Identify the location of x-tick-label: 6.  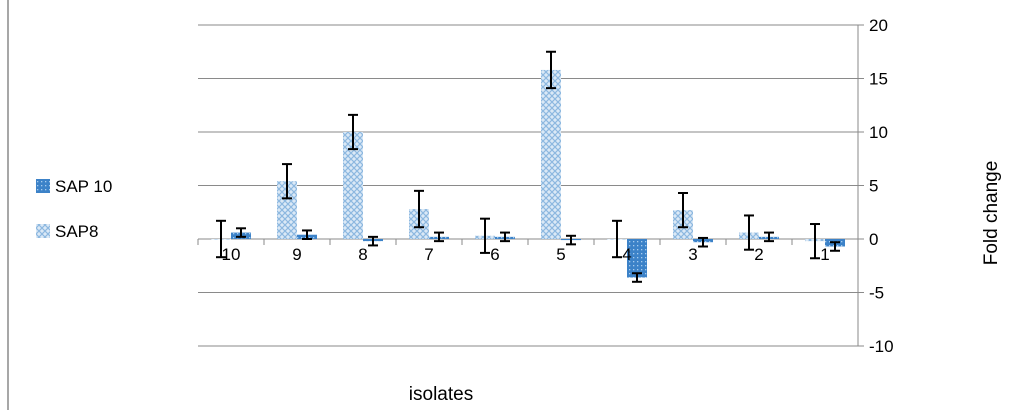
(494, 254).